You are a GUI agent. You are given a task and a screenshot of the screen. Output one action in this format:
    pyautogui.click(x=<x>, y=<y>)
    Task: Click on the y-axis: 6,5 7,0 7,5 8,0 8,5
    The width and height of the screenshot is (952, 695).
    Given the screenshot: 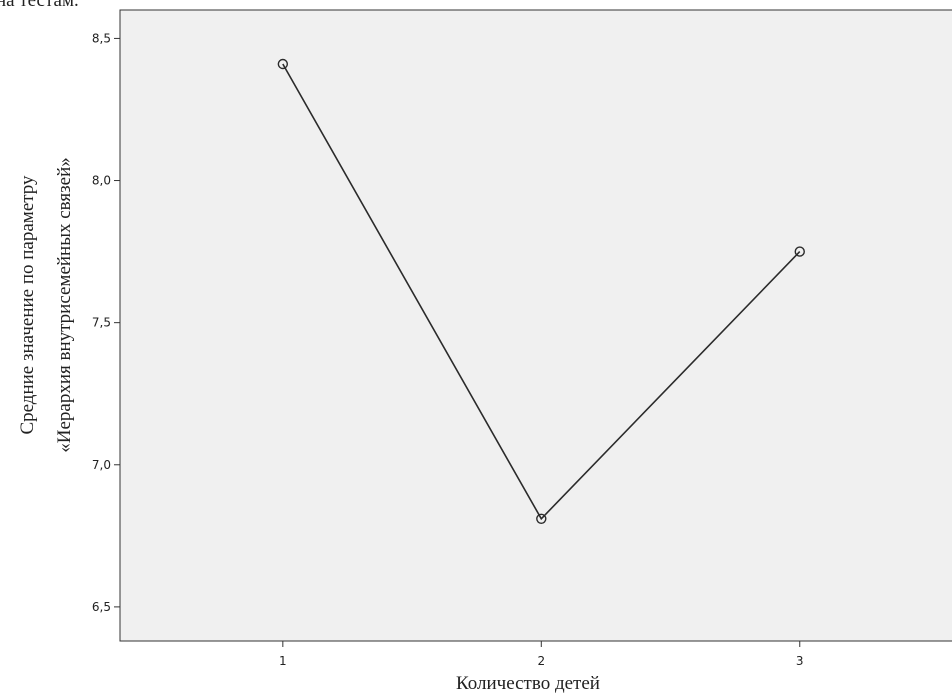 What is the action you would take?
    pyautogui.click(x=106, y=322)
    